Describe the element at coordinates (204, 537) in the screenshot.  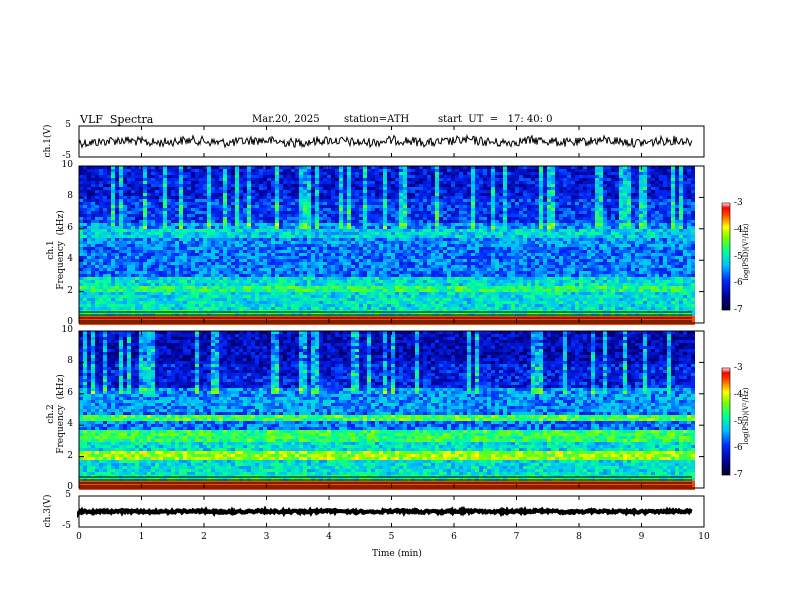
I see `x-tick-label-2: 2` at that location.